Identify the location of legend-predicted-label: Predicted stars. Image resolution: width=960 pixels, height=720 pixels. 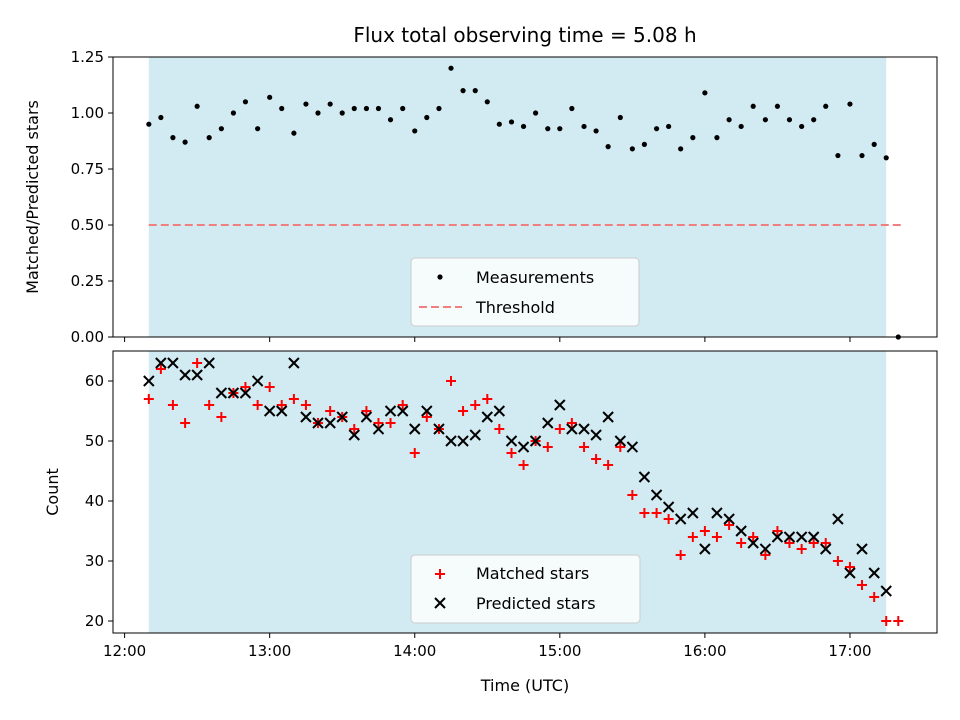
(536, 603).